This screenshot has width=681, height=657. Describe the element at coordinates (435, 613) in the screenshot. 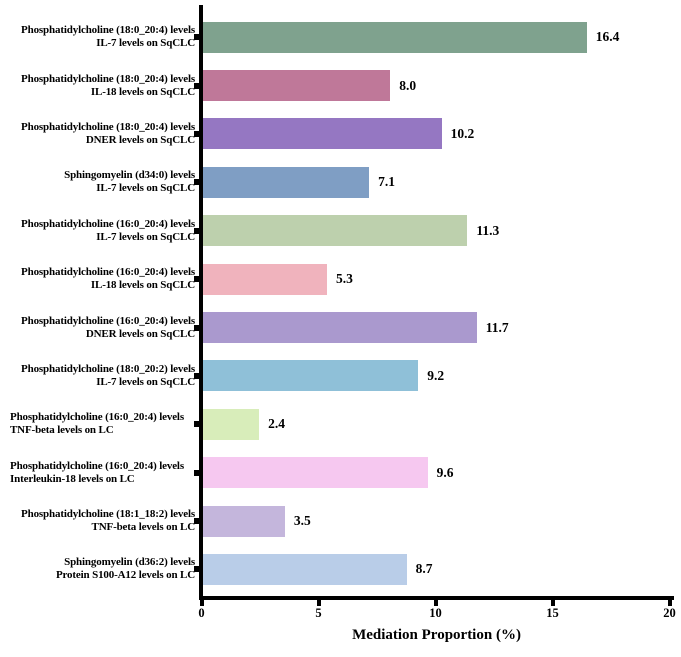

I see `x-axis-tick-label: 10` at that location.